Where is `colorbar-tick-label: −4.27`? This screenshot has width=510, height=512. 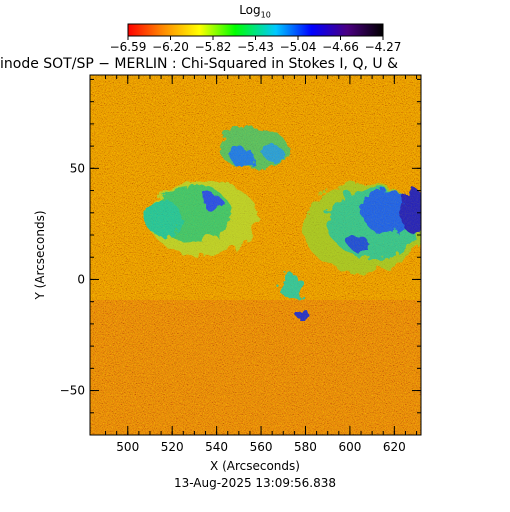
colorbar-tick-label: −4.27 is located at coordinates (383, 47).